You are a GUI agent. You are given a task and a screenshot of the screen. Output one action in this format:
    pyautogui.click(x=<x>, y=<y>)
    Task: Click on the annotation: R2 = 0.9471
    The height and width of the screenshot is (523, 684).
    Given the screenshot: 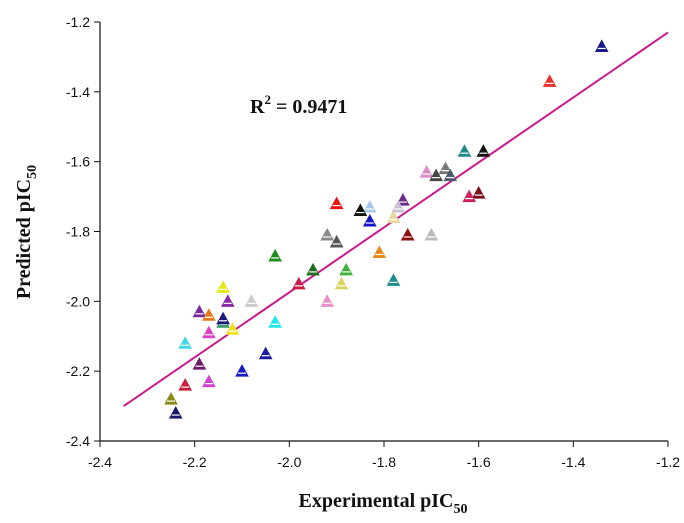 What is the action you would take?
    pyautogui.click(x=298, y=105)
    